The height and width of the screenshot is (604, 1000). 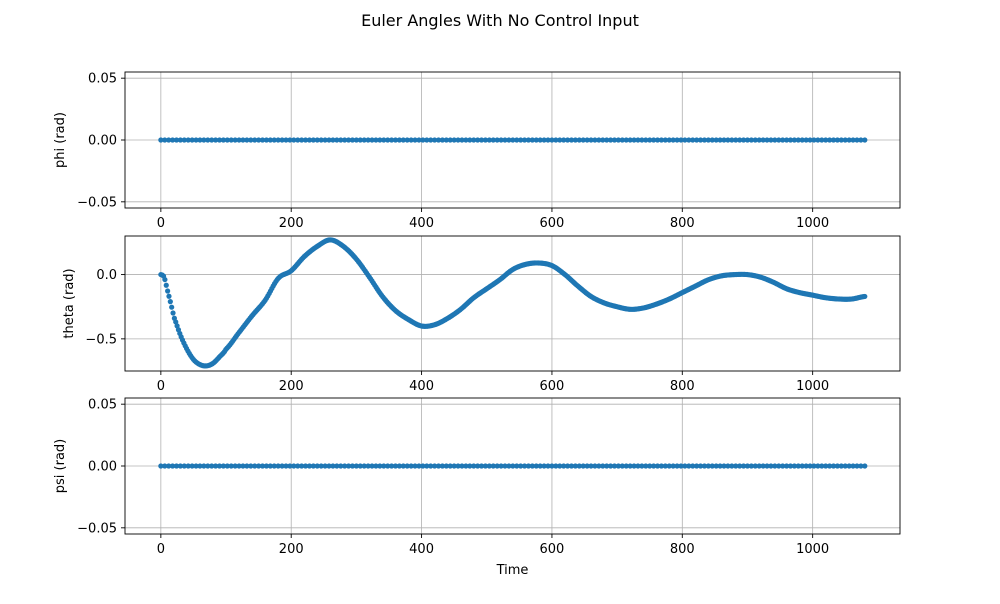 What do you see at coordinates (682, 386) in the screenshot?
I see `x-tick-label: 800` at bounding box center [682, 386].